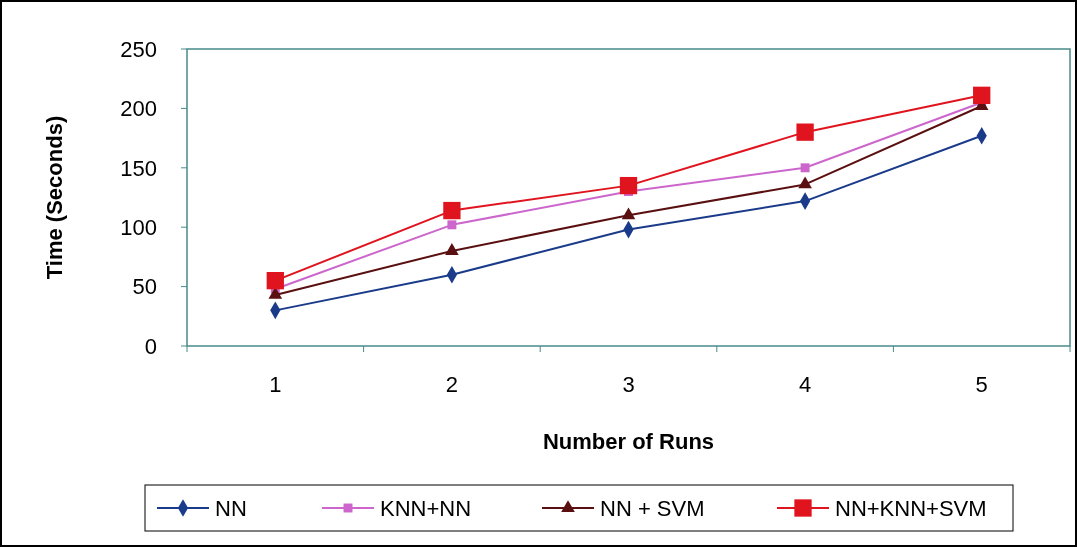 The image size is (1077, 547). I want to click on y-tick-label: 50, so click(144, 287).